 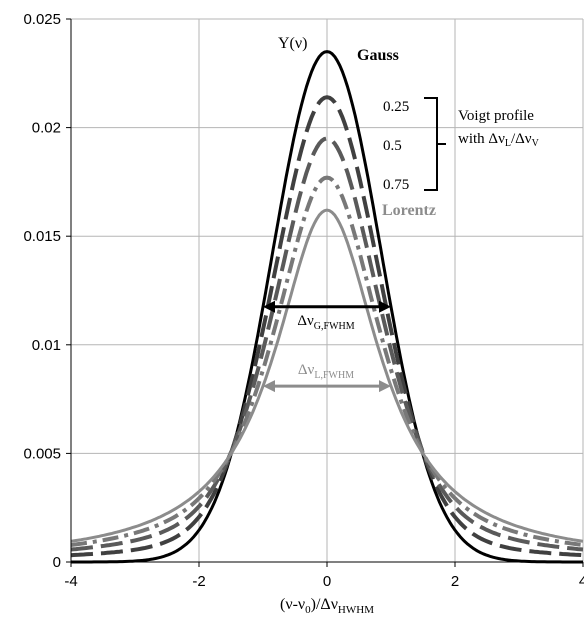 I want to click on voigt-value-0.5: 0.5, so click(x=392, y=146).